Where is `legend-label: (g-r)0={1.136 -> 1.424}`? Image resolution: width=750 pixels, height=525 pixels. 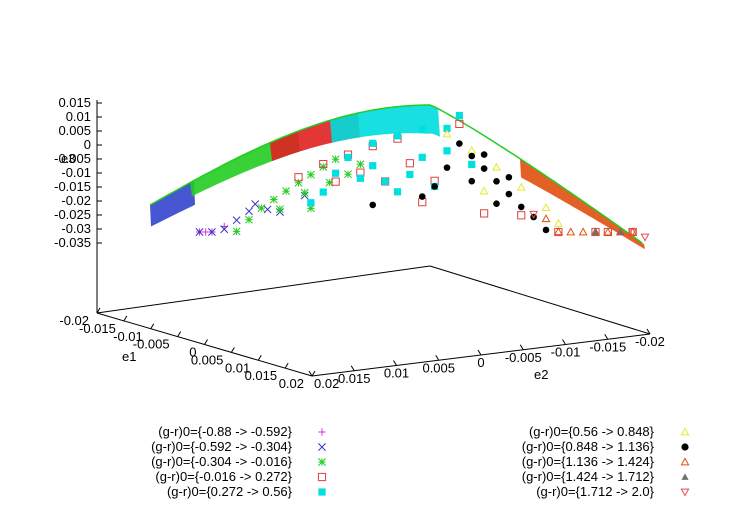
legend-label: (g-r)0={1.136 -> 1.424} is located at coordinates (588, 461).